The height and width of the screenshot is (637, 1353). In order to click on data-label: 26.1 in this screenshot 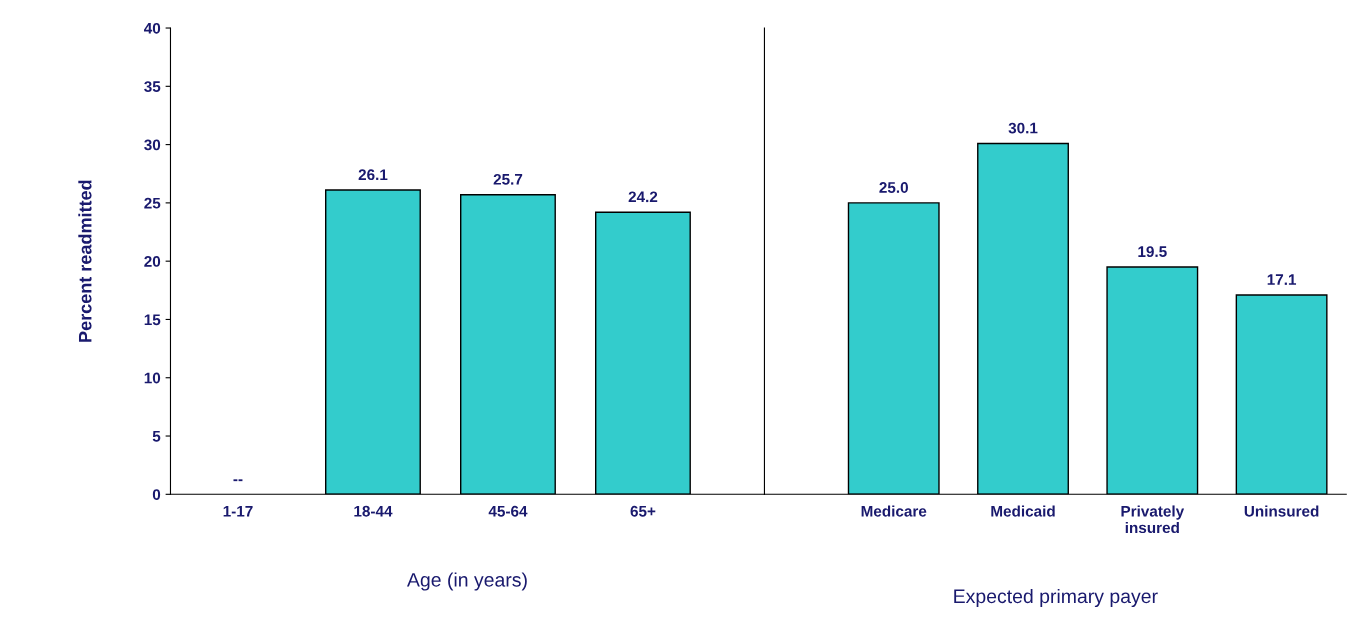, I will do `click(373, 175)`.